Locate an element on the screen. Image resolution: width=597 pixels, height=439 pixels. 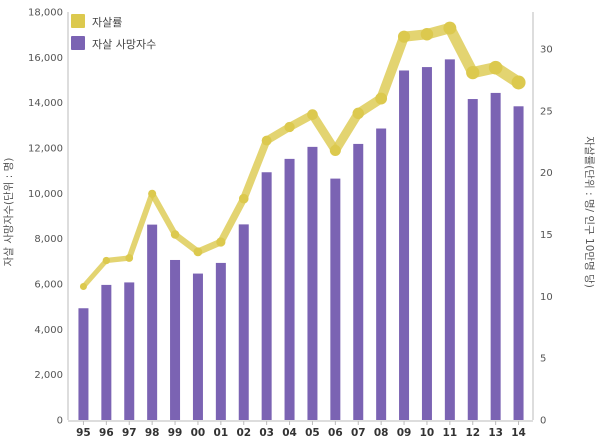
x-tick-label: 00 is located at coordinates (198, 433).